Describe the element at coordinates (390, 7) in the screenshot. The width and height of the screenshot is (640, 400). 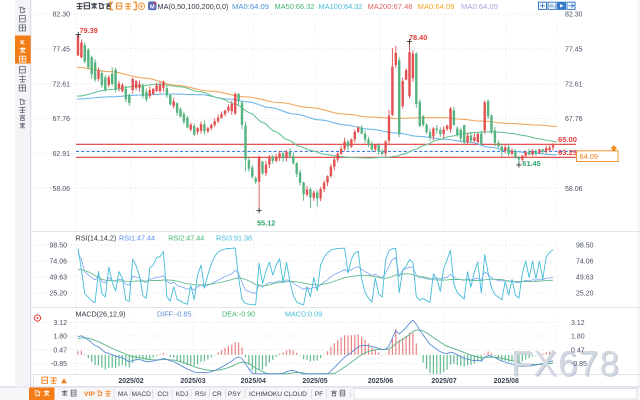
I see `svg-text: MA200:67.48` at that location.